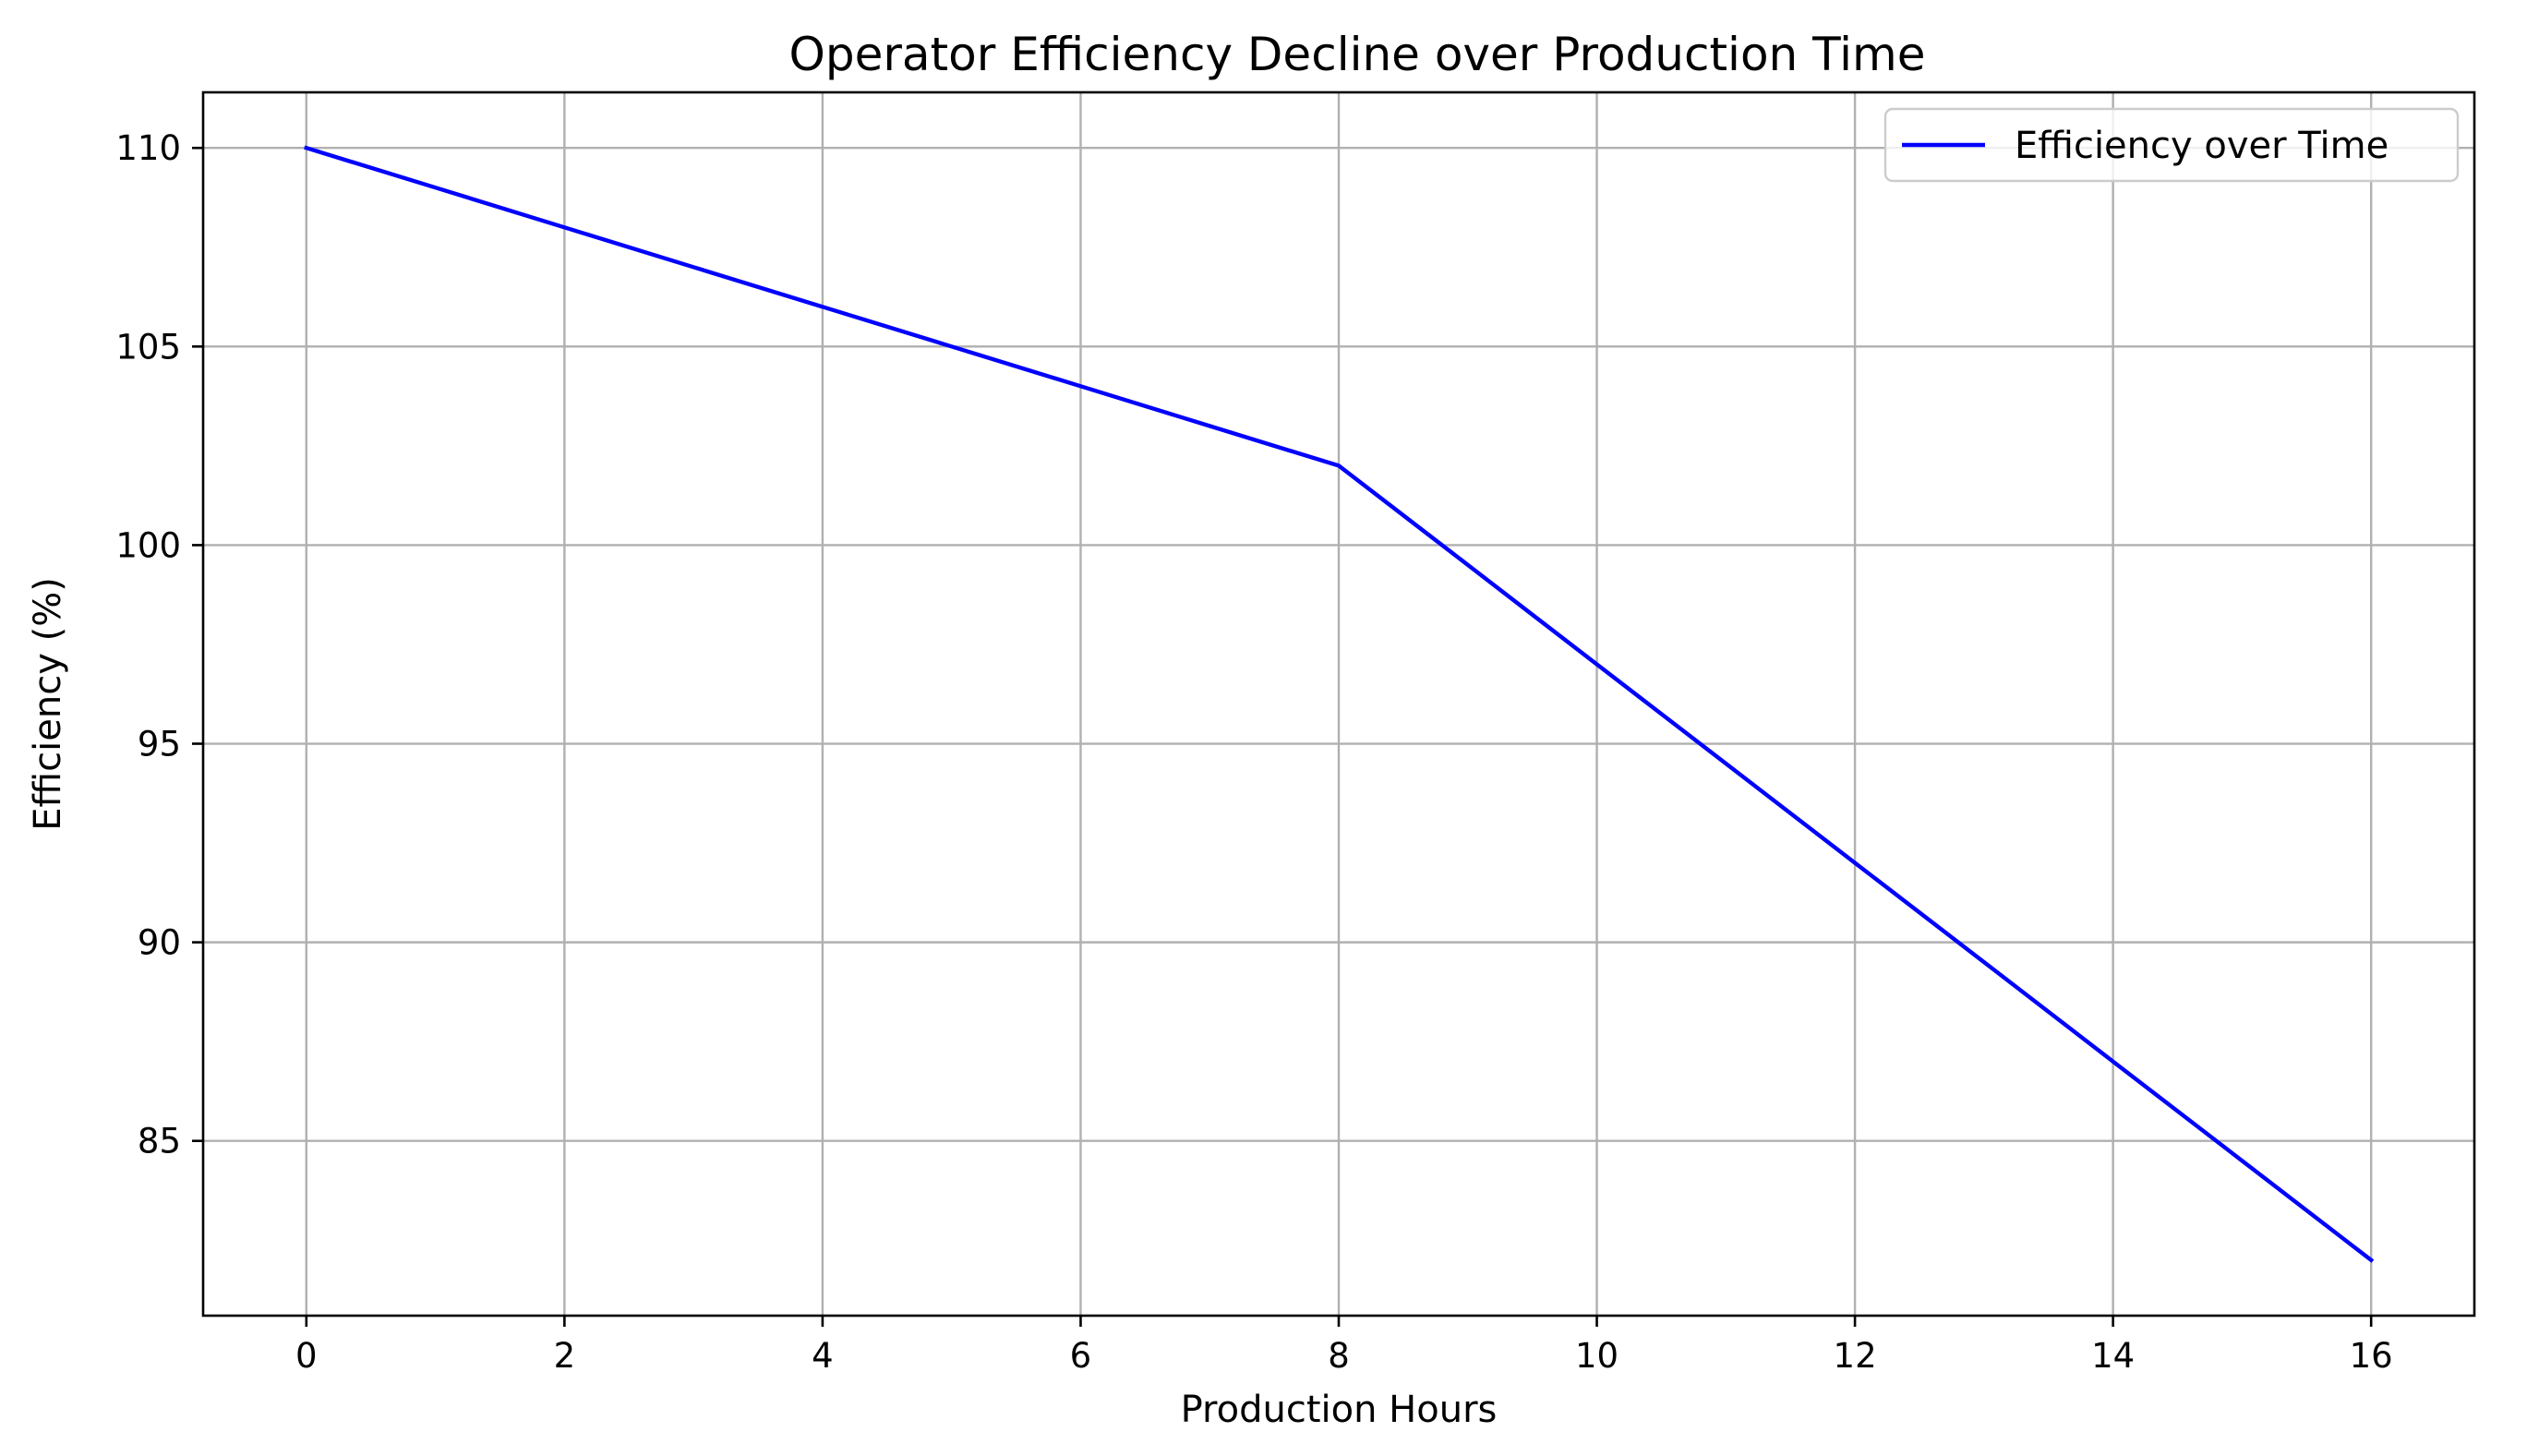 This screenshot has height=1456, width=2539. Describe the element at coordinates (159, 644) in the screenshot. I see `y-axis-ticks: 85 90 95 100 105 110` at that location.